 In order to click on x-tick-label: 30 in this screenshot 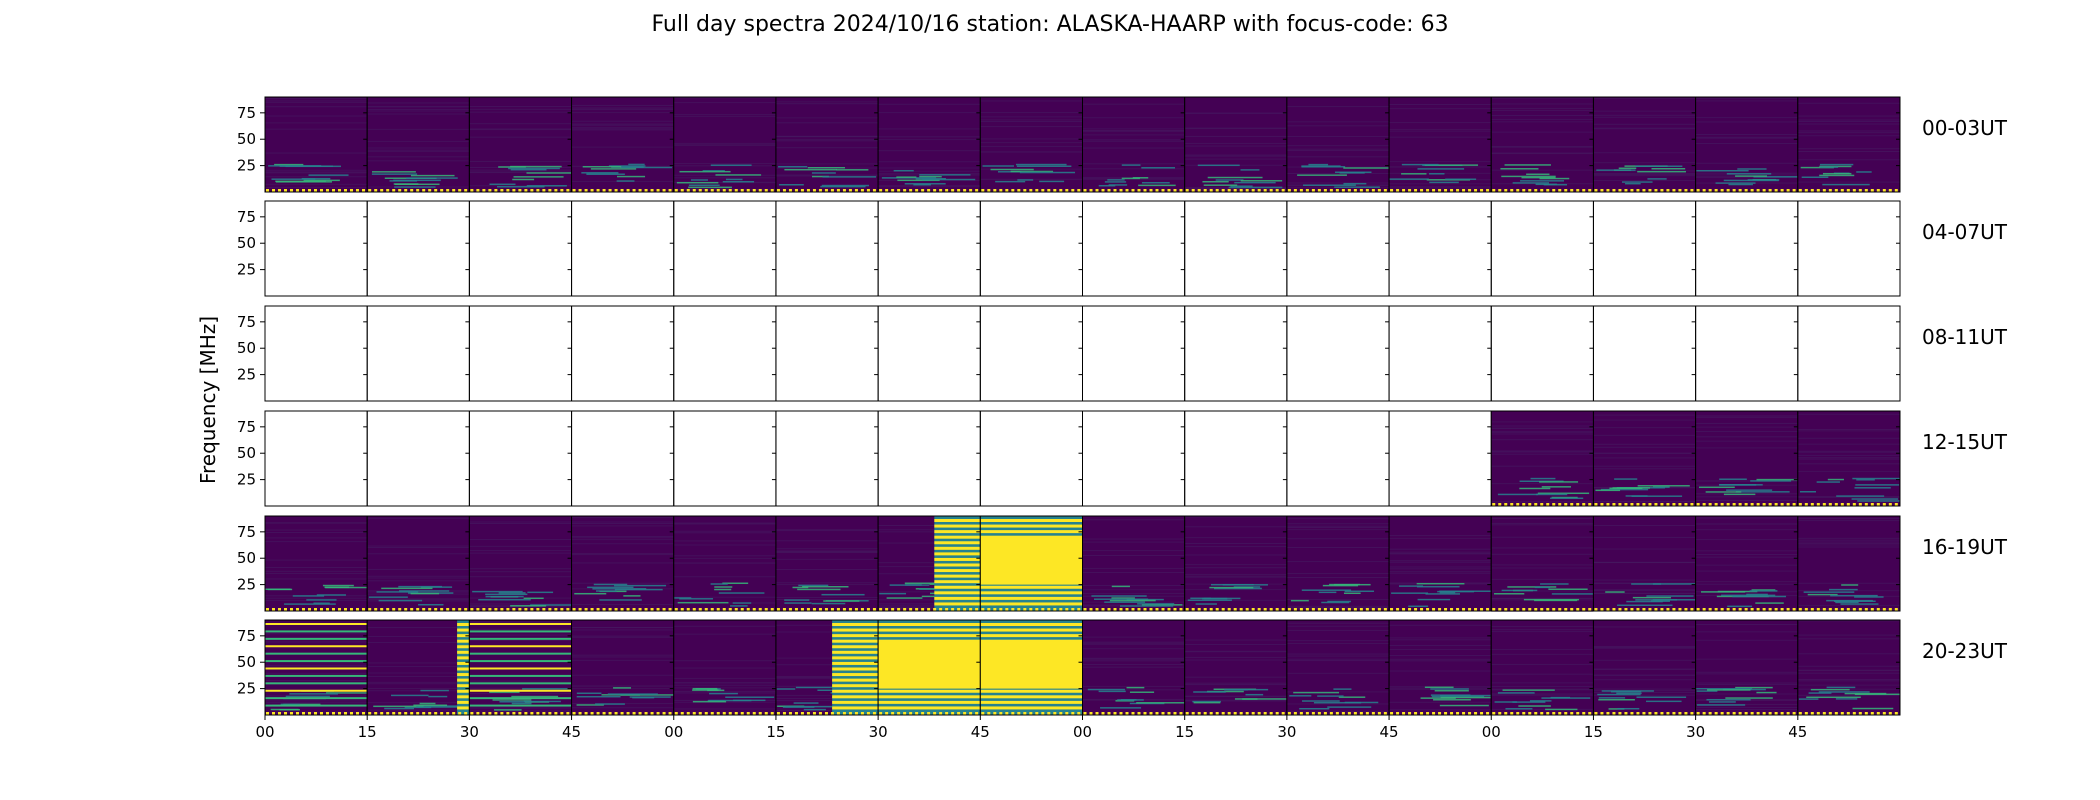, I will do `click(1695, 732)`.